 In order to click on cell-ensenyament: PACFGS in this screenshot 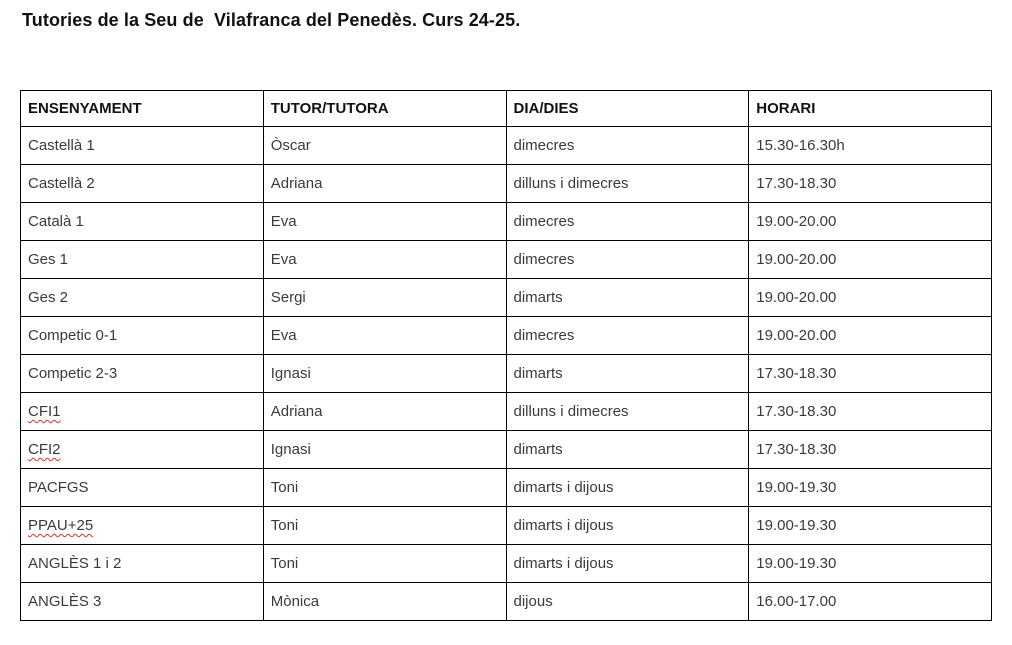, I will do `click(142, 487)`.